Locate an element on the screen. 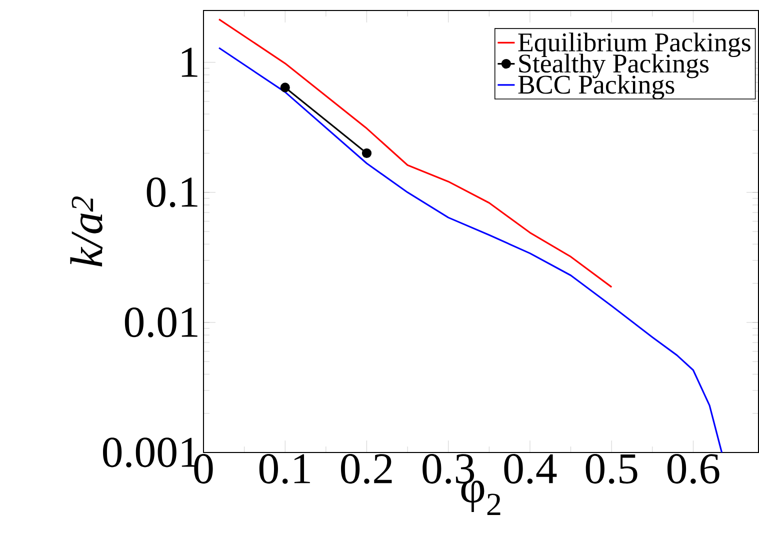  x-tick-label: 0.4 is located at coordinates (530, 469).